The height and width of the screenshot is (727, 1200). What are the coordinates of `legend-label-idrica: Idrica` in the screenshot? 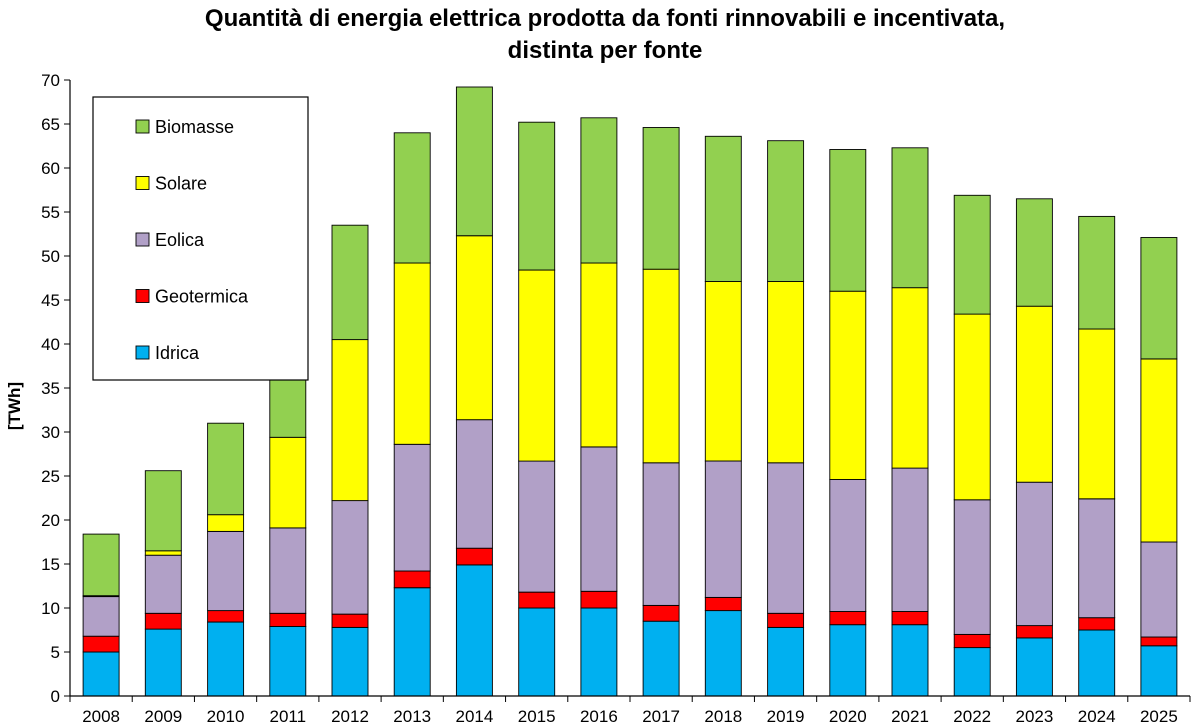 It's located at (177, 353).